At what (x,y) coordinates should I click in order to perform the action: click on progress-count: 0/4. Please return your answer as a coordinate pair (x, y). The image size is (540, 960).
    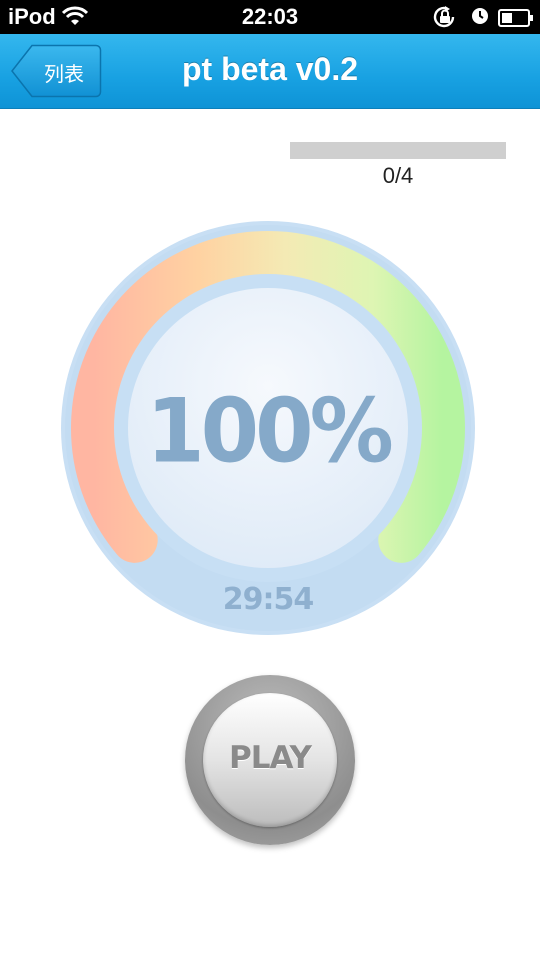
    Looking at the image, I should click on (398, 175).